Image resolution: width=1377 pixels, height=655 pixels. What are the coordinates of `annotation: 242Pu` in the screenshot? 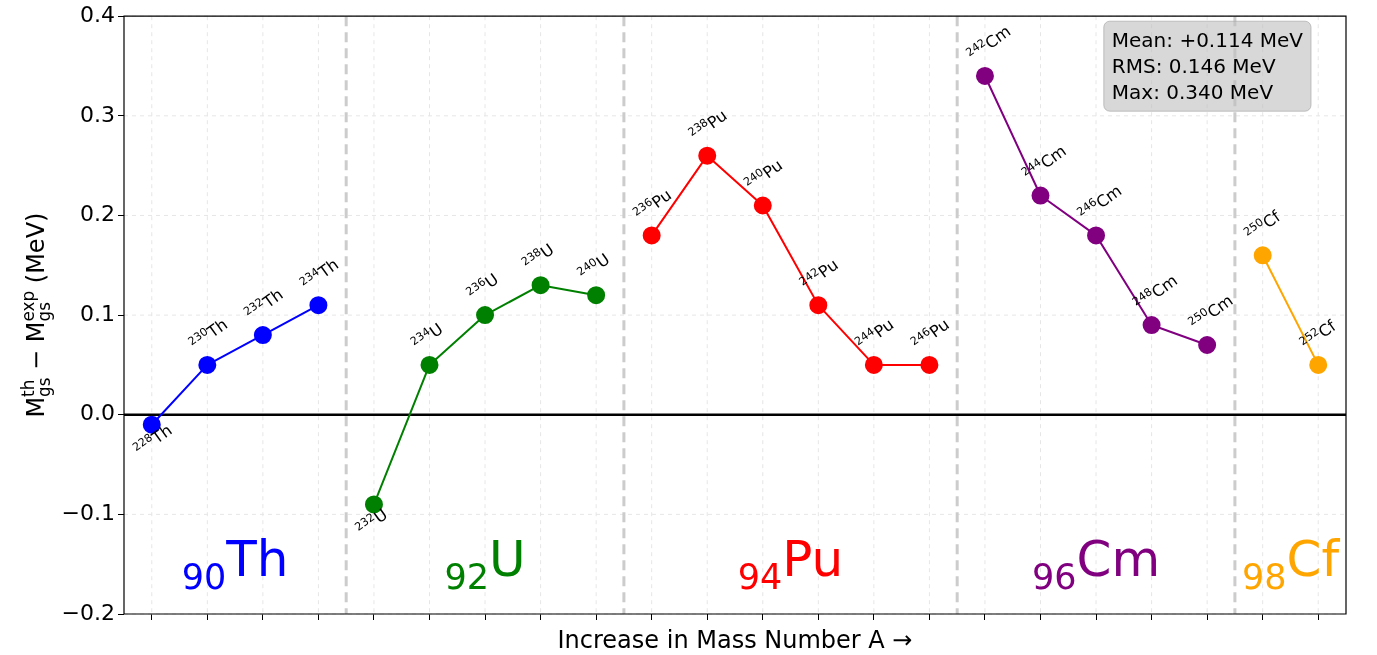 It's located at (819, 271).